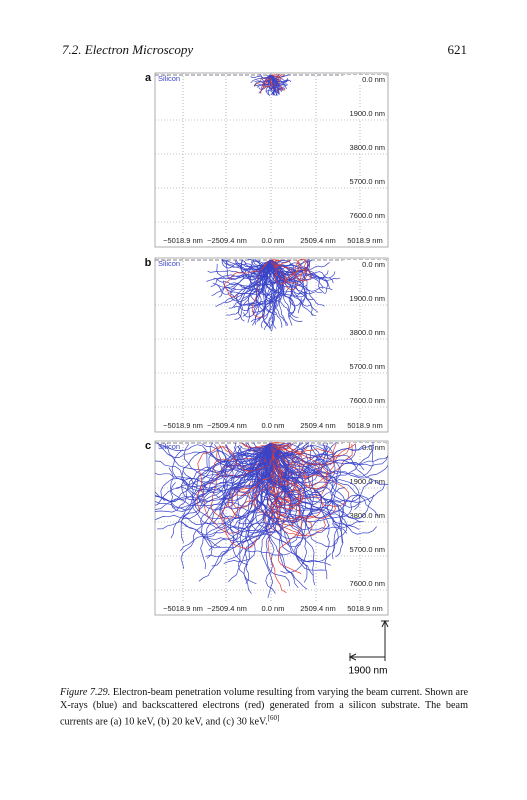  What do you see at coordinates (273, 718) in the screenshot?
I see `caption-ref: [60]` at bounding box center [273, 718].